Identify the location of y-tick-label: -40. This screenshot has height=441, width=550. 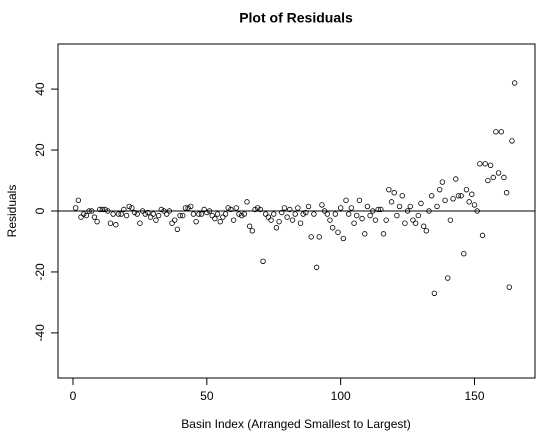
(40, 333).